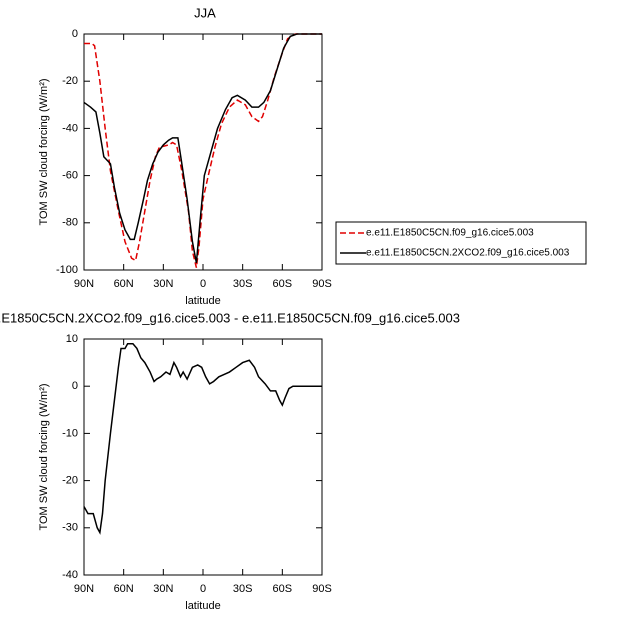 This screenshot has height=626, width=619. What do you see at coordinates (468, 253) in the screenshot?
I see `legend-label: e.e11.E1850C5CN.2XCO2.f09_g16.cice5.003` at bounding box center [468, 253].